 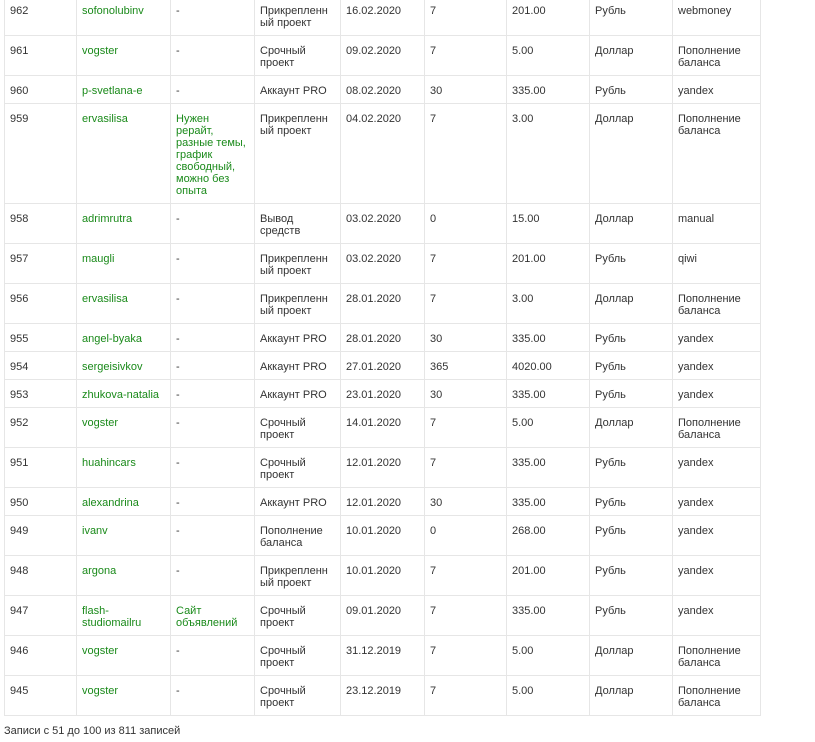 What do you see at coordinates (40, 695) in the screenshot?
I see `cell-id: 945` at bounding box center [40, 695].